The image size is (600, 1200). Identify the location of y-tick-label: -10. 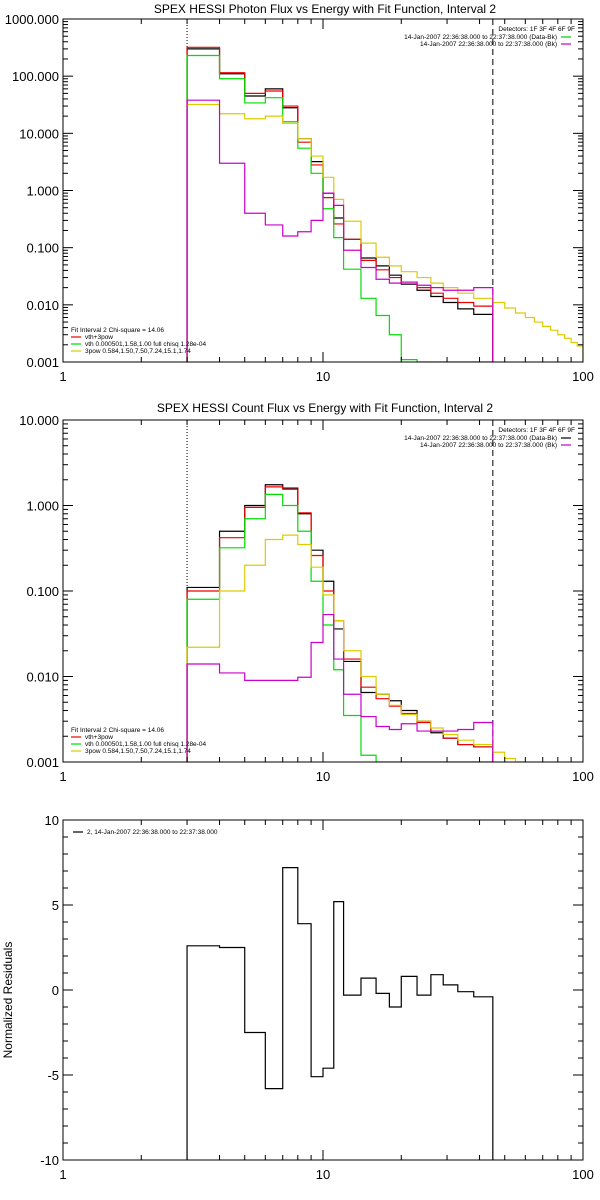
(49, 1160).